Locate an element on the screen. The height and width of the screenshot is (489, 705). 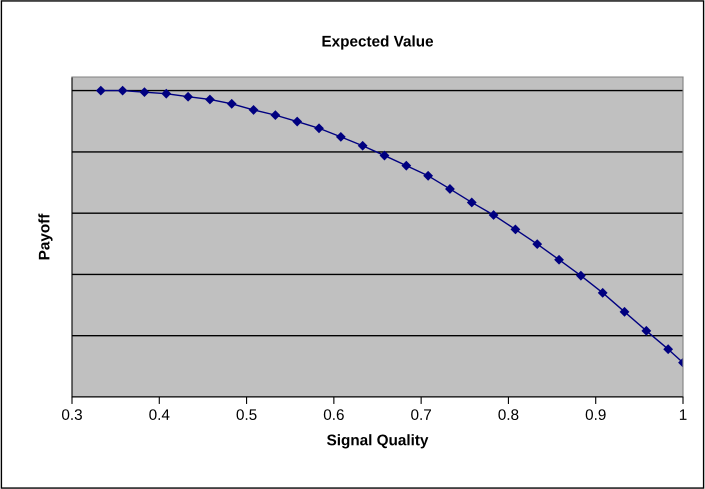
x-tick-label: 0.7 is located at coordinates (421, 414).